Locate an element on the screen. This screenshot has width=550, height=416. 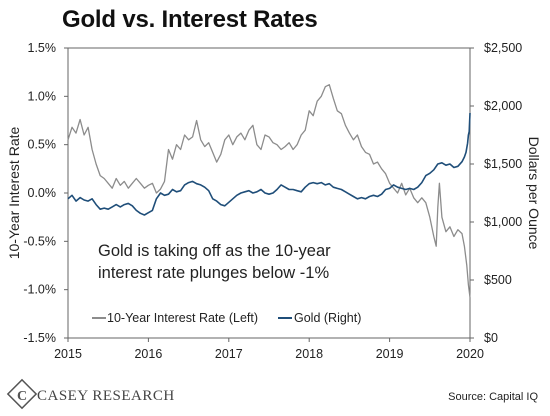
right-tick-label: $500 is located at coordinates (498, 280).